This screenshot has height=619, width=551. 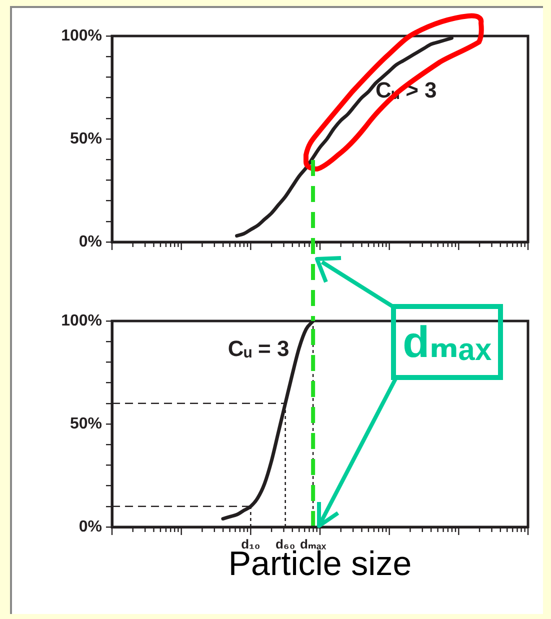 I want to click on x-tick-label: dₘₐₓ, so click(x=313, y=544).